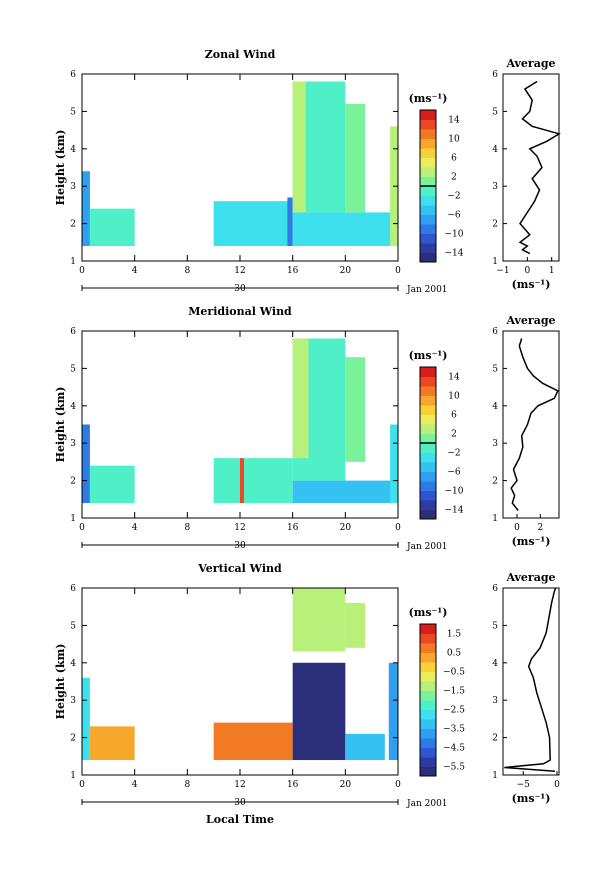 This screenshot has height=873, width=612. Describe the element at coordinates (187, 785) in the screenshot. I see `x-tick-label: 8` at that location.